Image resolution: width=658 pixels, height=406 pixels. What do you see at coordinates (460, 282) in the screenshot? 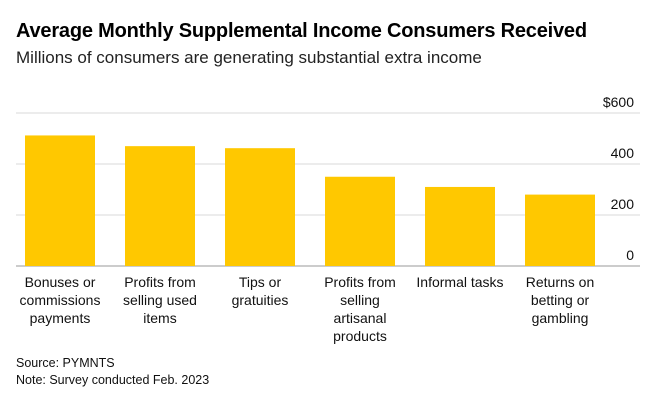
I see `category-label: Informal tasks` at bounding box center [460, 282].